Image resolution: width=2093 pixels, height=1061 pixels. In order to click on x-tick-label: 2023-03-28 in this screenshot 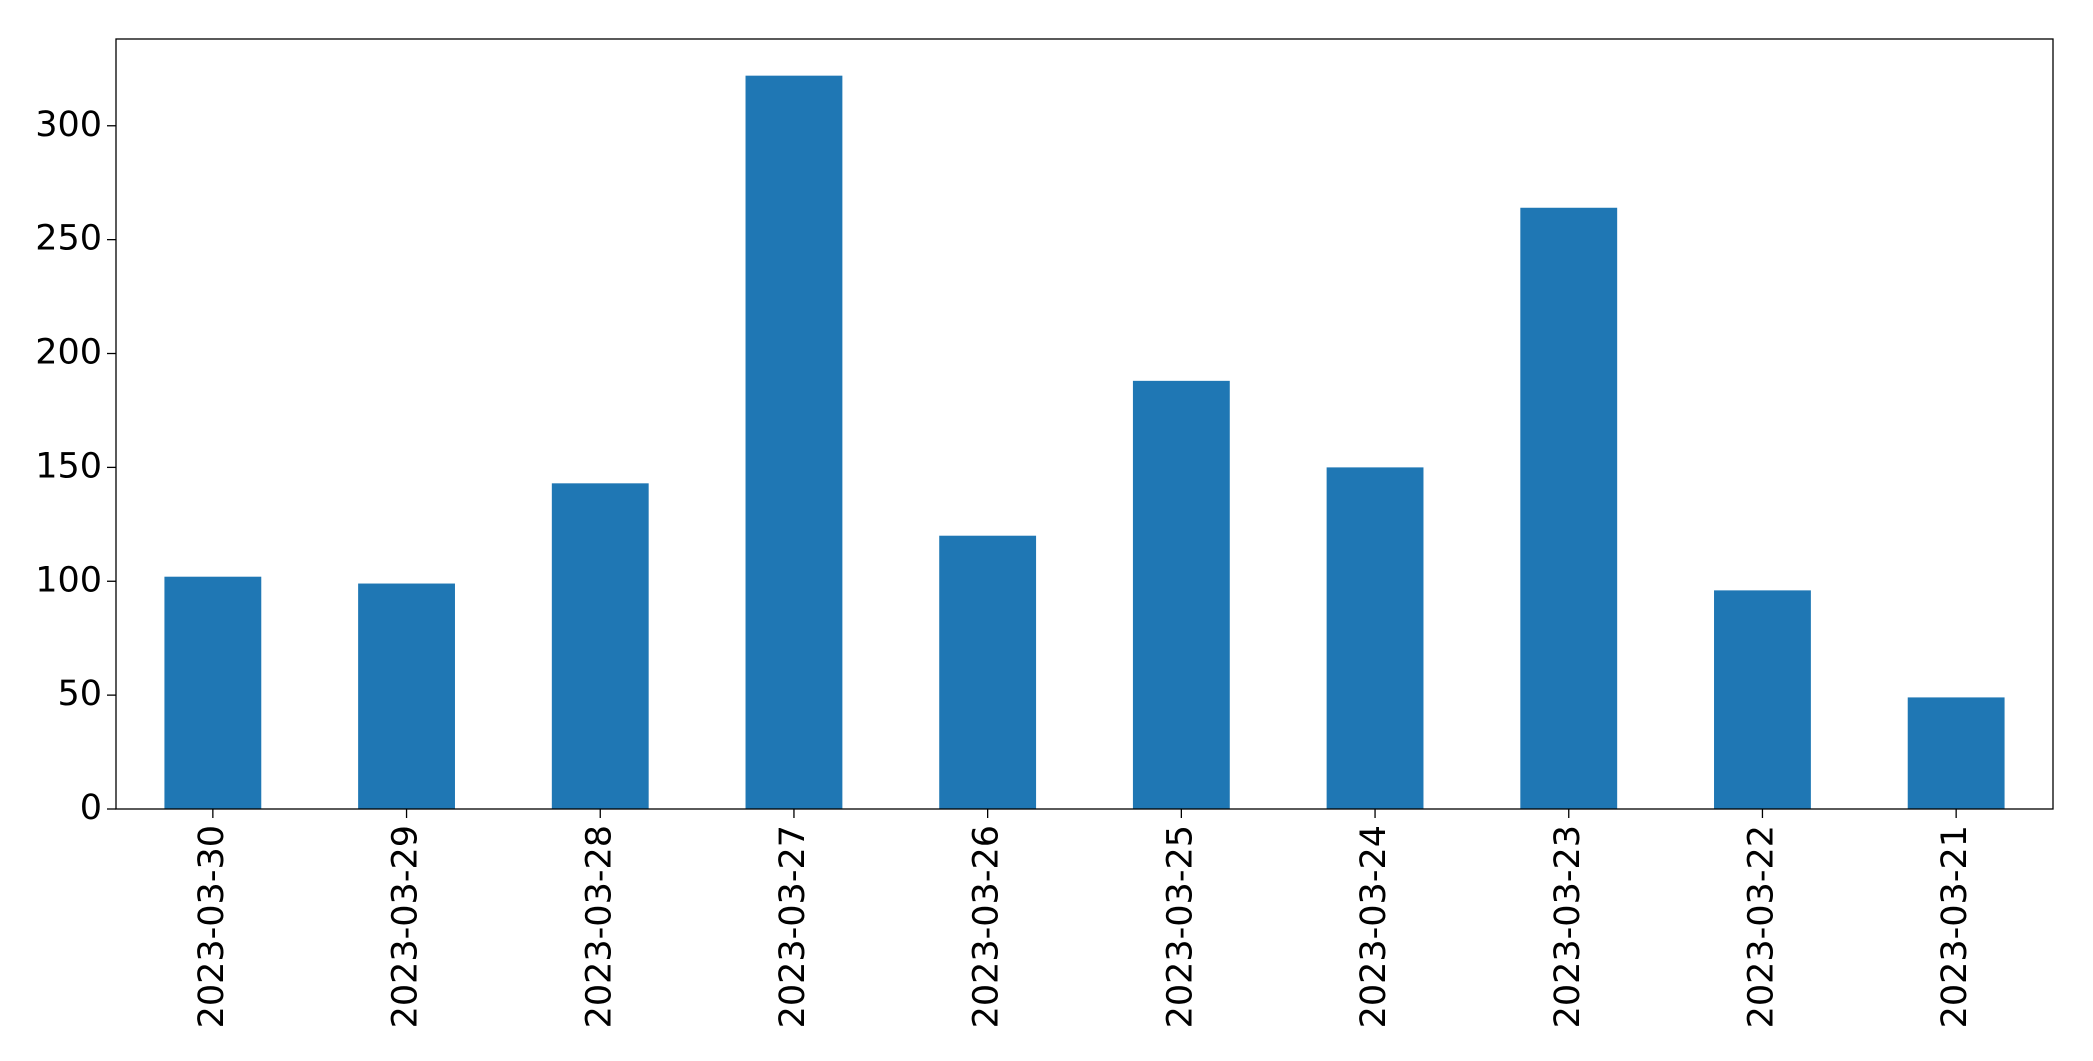, I will do `click(599, 926)`.